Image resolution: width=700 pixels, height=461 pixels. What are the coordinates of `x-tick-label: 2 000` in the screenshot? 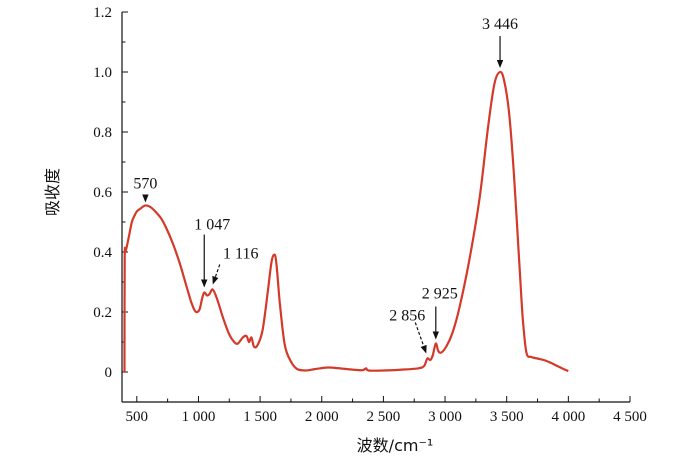 It's located at (322, 417).